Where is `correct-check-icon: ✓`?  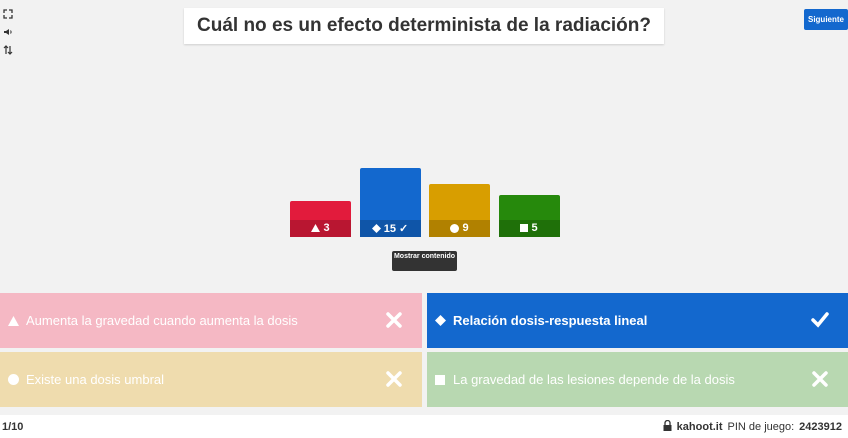 correct-check-icon: ✓ is located at coordinates (404, 229).